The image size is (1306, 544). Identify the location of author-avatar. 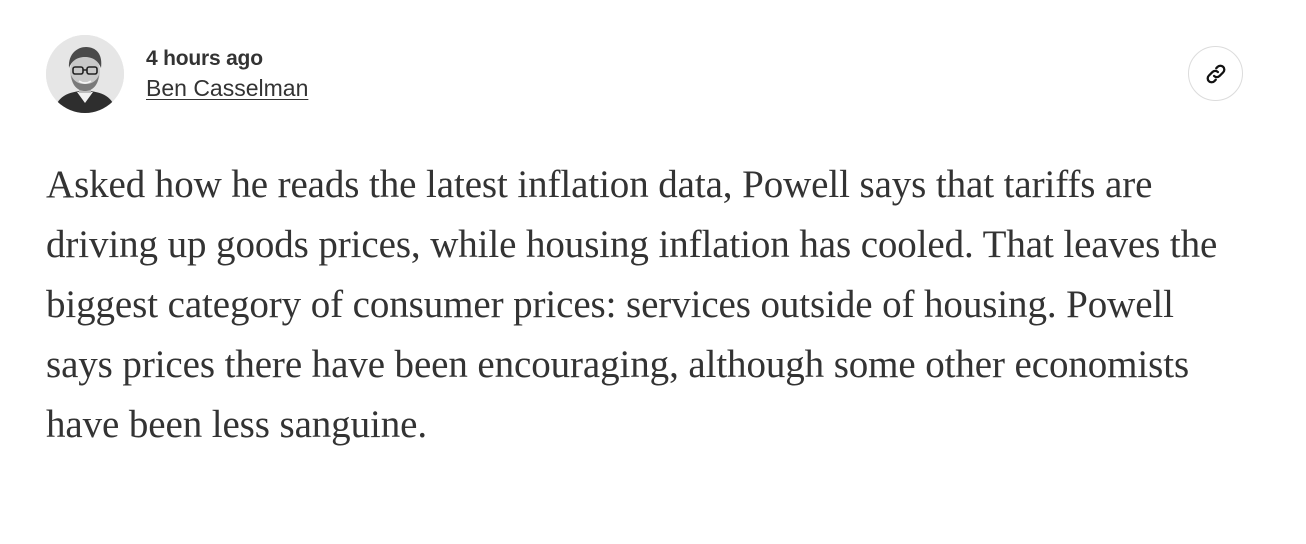
(85, 74).